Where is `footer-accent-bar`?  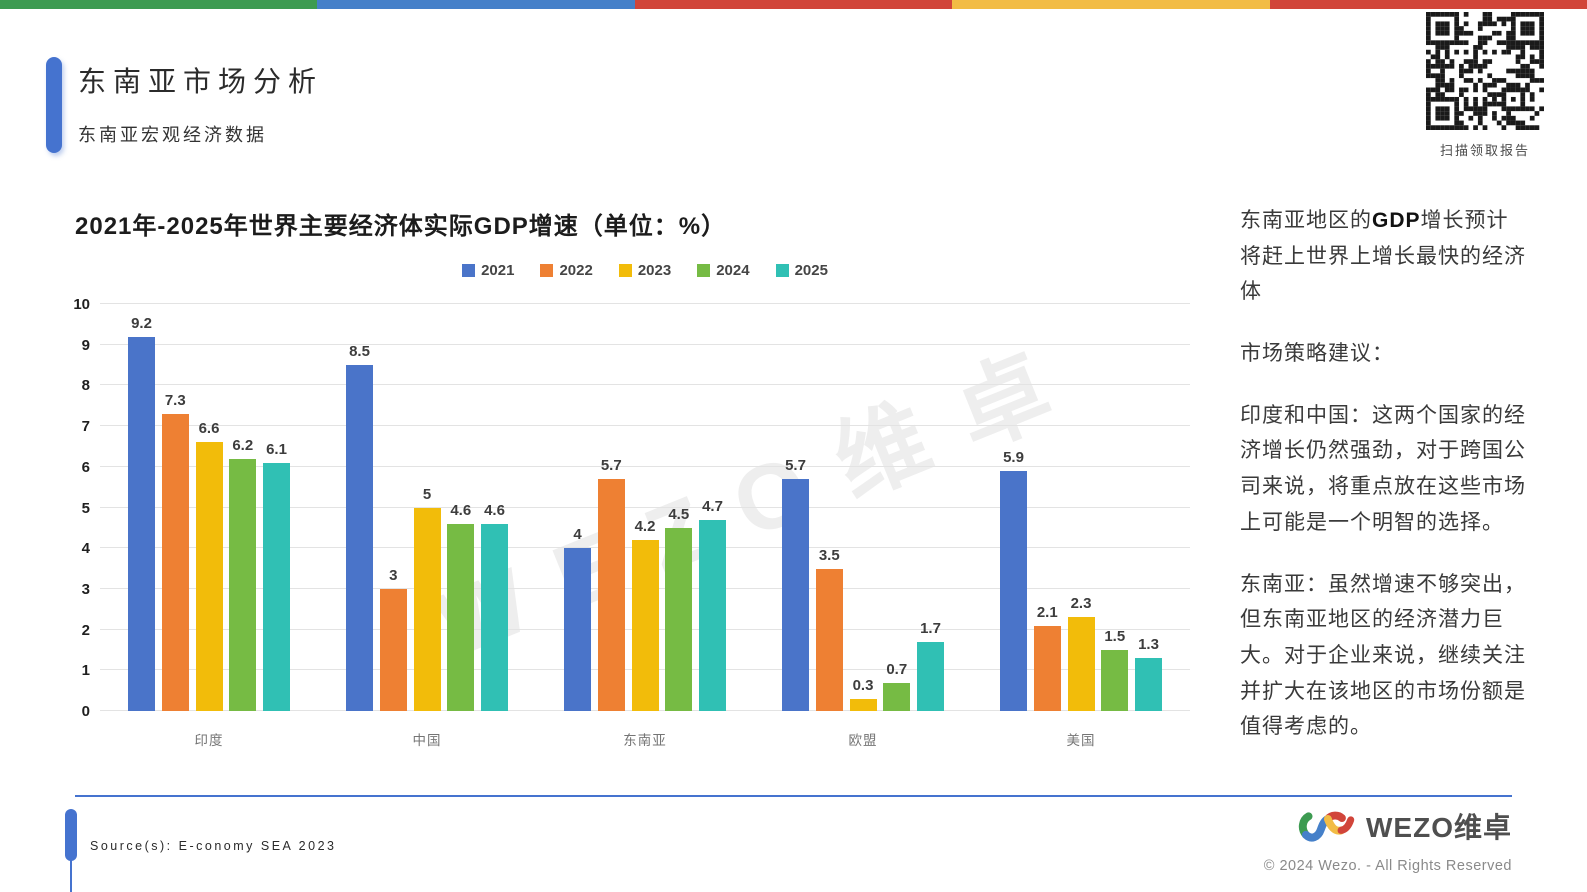
footer-accent-bar is located at coordinates (71, 835).